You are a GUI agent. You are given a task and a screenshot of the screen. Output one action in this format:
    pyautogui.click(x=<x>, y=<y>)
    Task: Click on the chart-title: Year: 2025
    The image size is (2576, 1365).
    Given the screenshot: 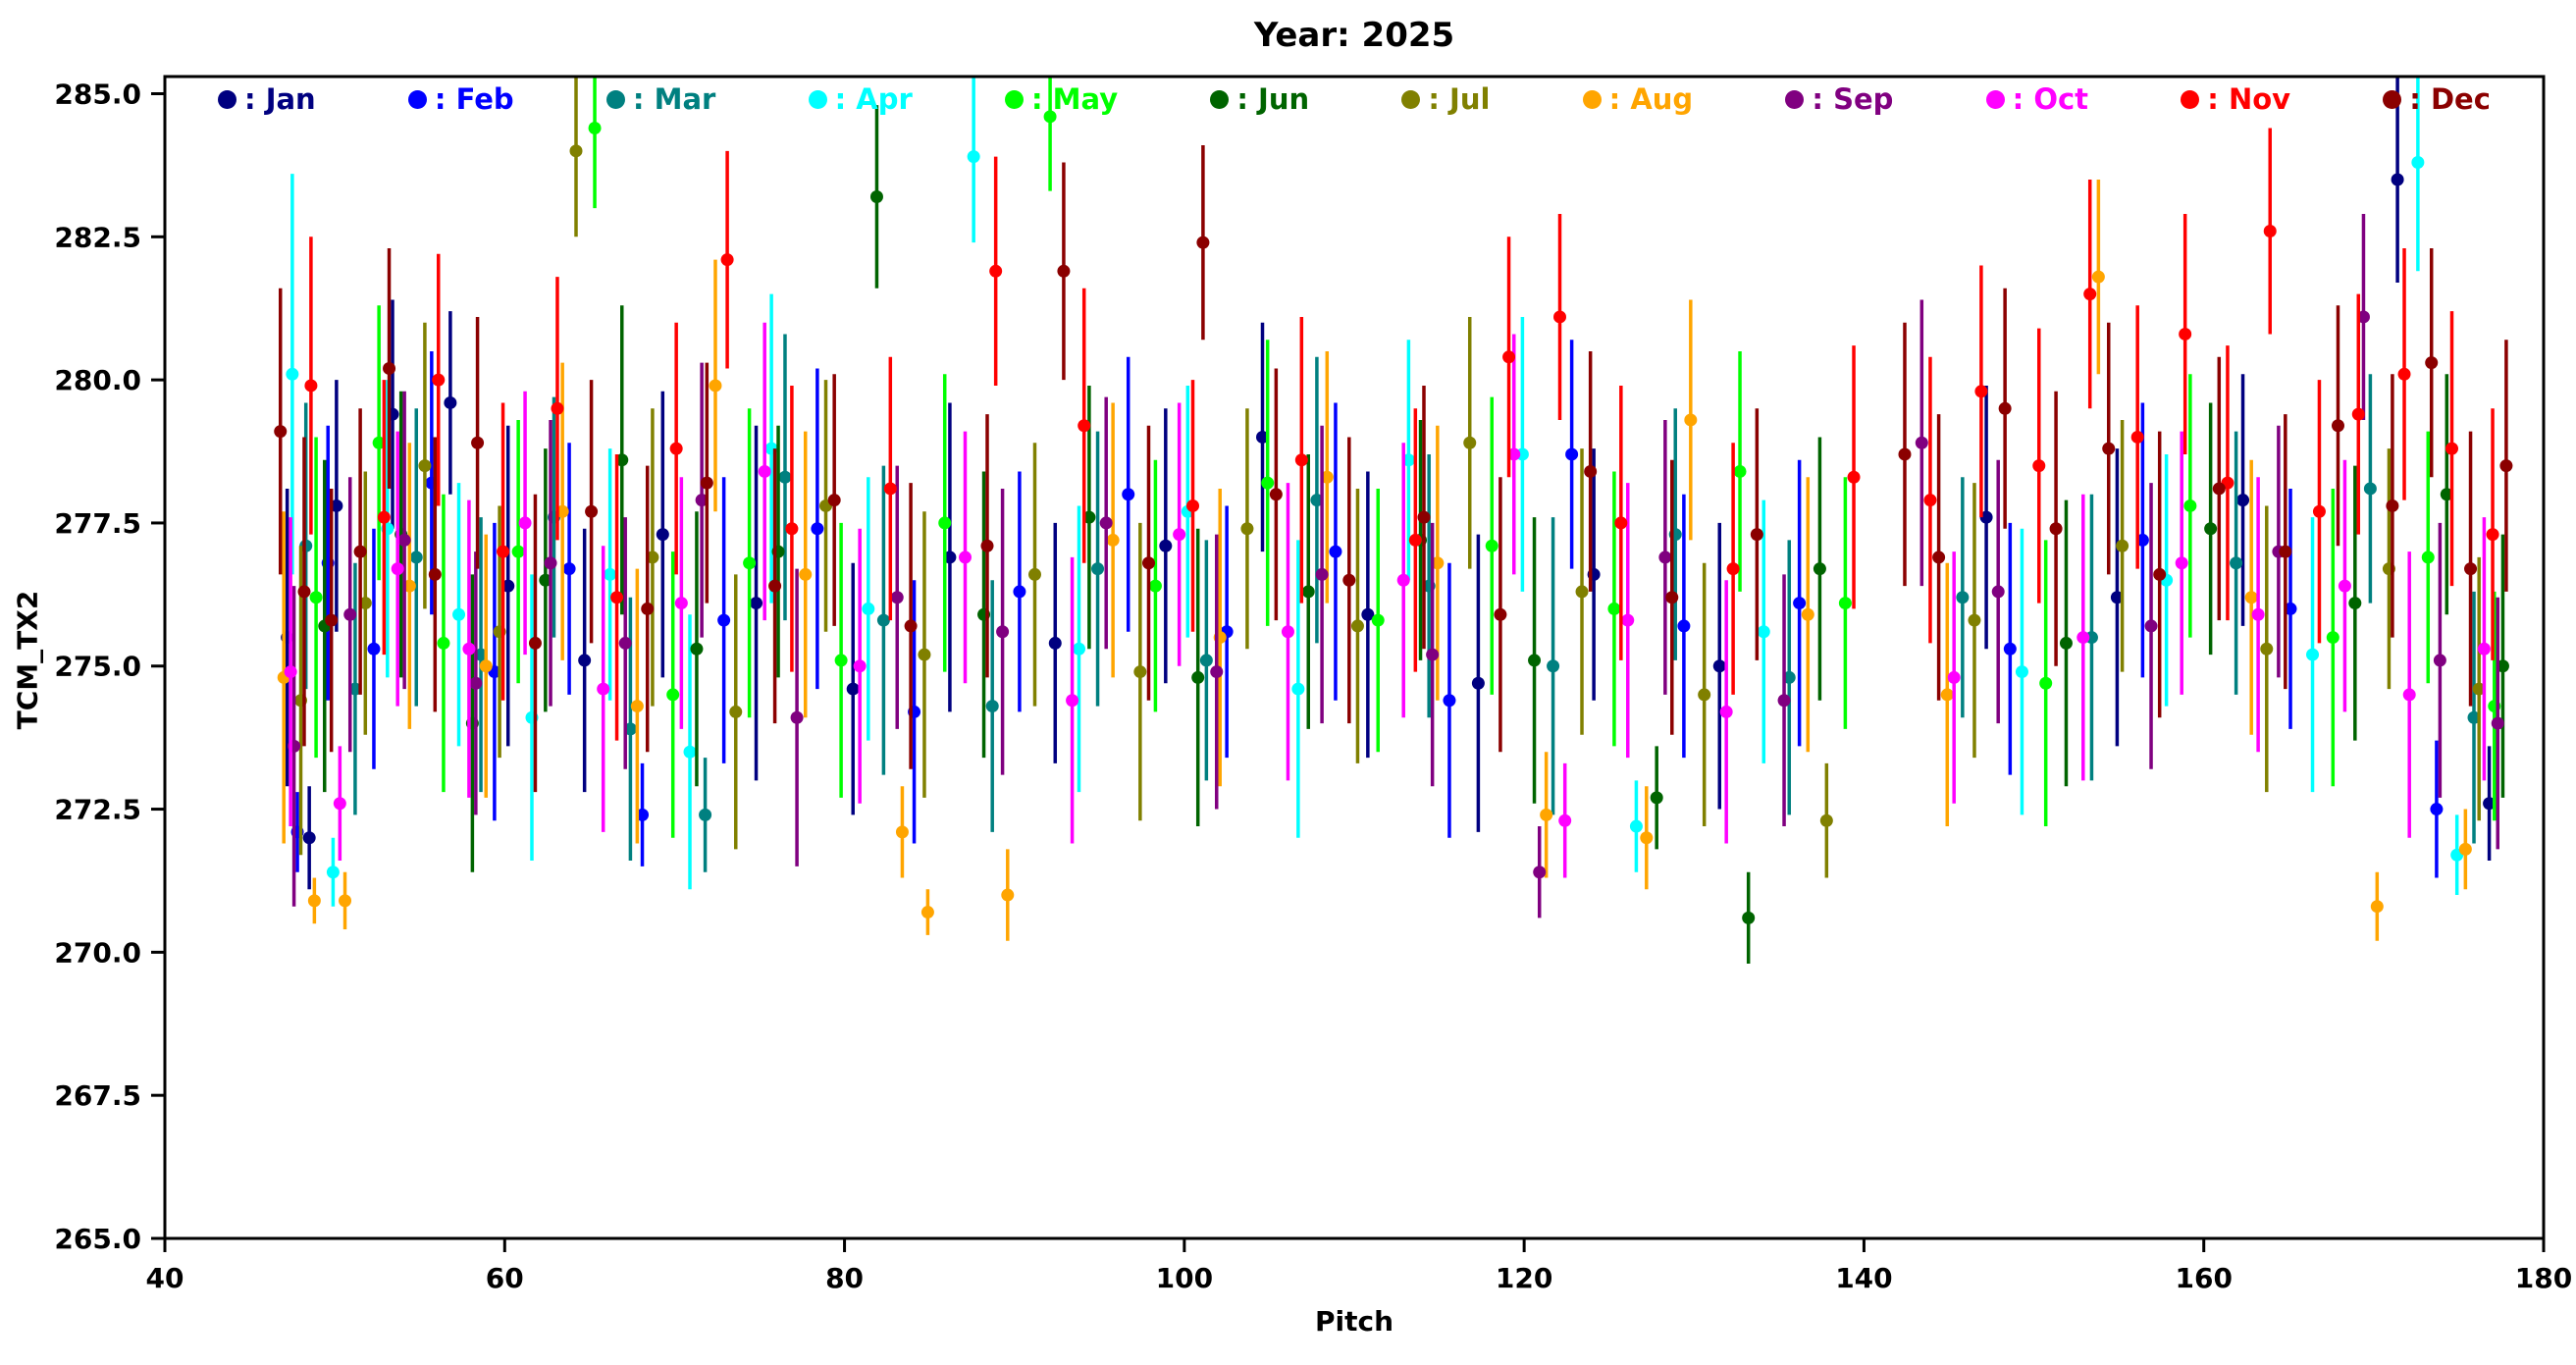 What is the action you would take?
    pyautogui.click(x=1354, y=35)
    